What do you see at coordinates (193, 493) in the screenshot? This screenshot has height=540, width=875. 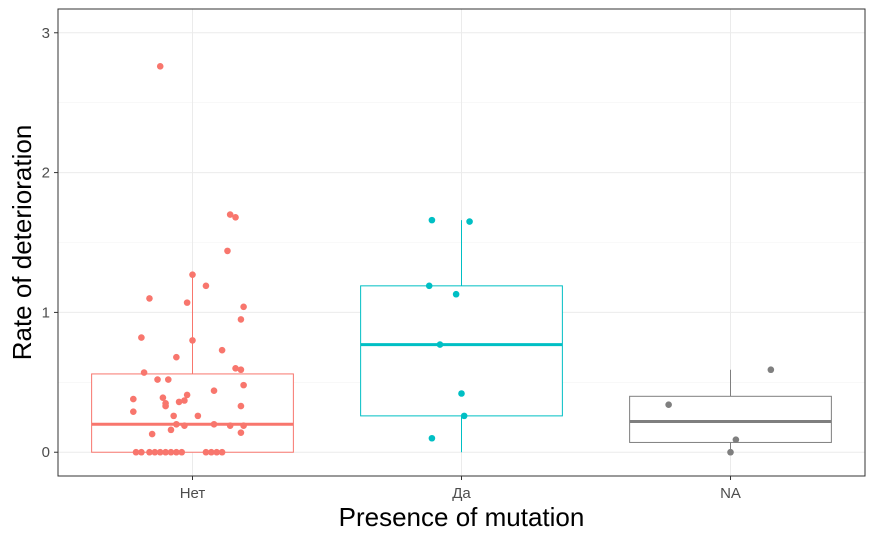 I see `x-tick-label: Нет` at bounding box center [193, 493].